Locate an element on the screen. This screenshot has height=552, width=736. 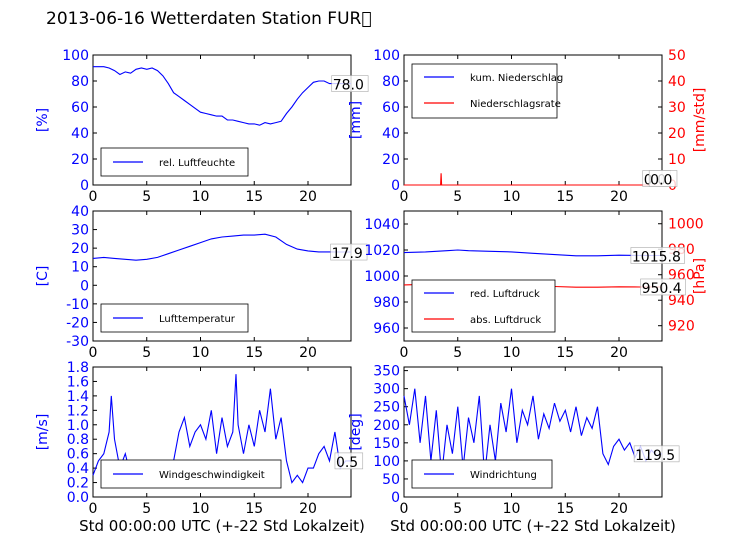
temperature-xtick-label: 20 is located at coordinates (308, 353).